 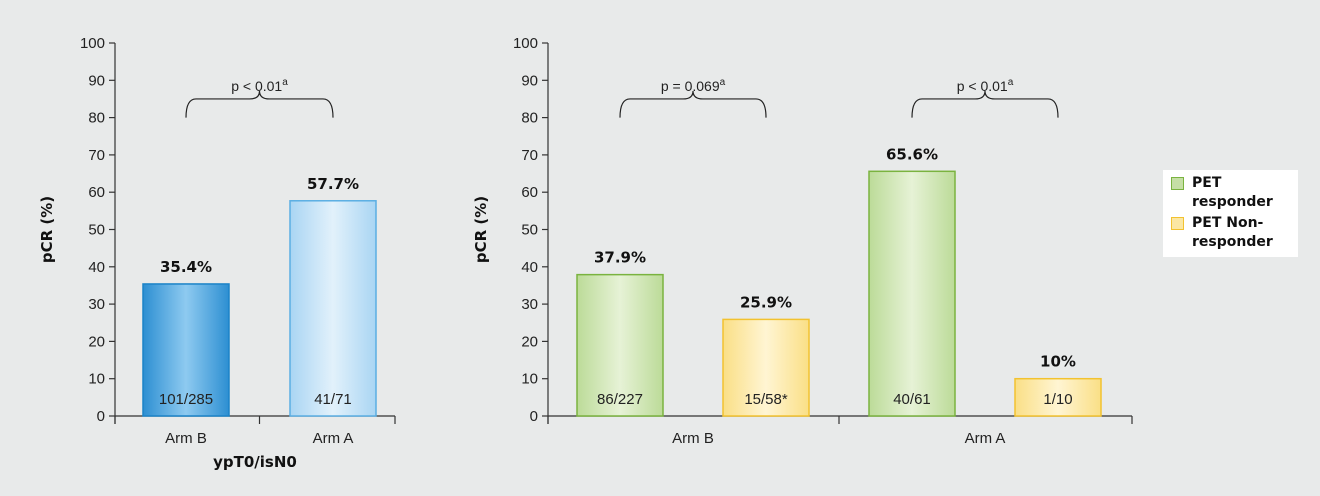 I want to click on bar-value-label: 65.6%, so click(x=912, y=154).